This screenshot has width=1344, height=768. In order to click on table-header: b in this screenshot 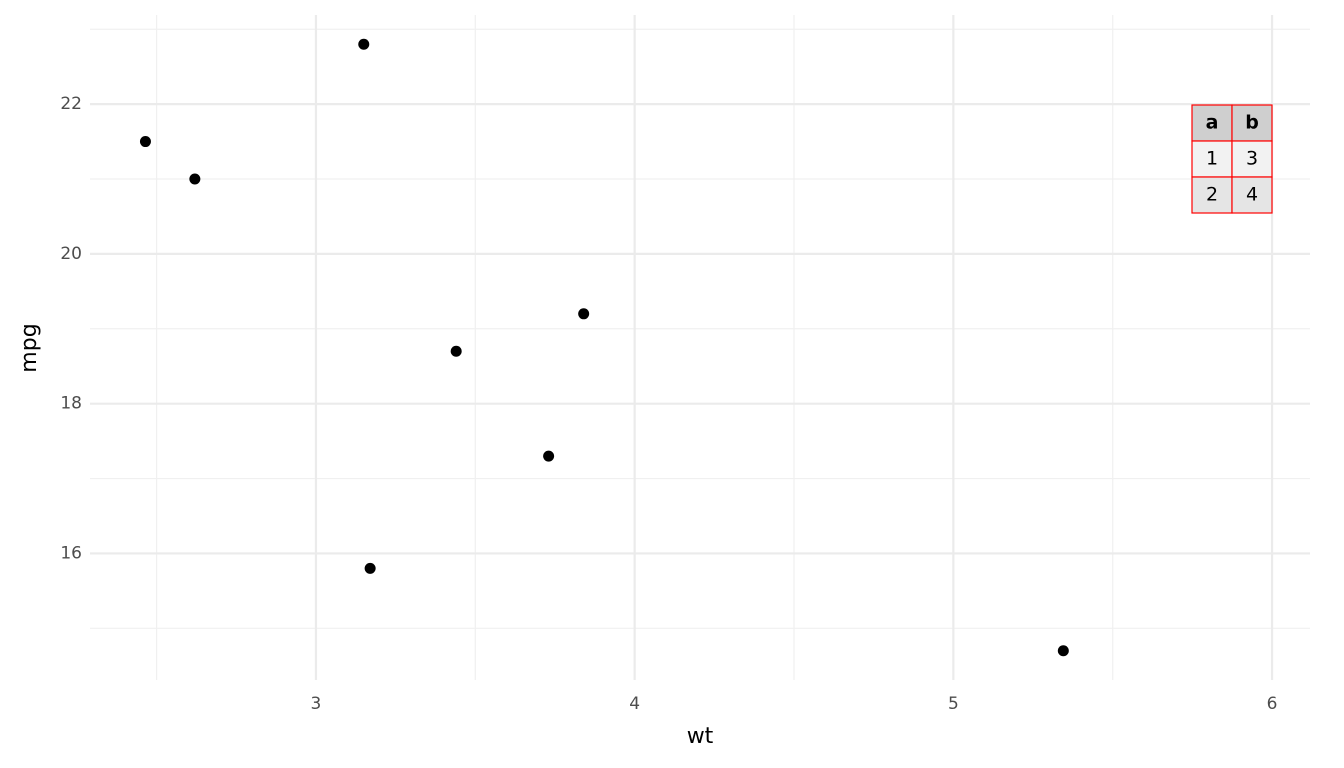, I will do `click(1252, 123)`.